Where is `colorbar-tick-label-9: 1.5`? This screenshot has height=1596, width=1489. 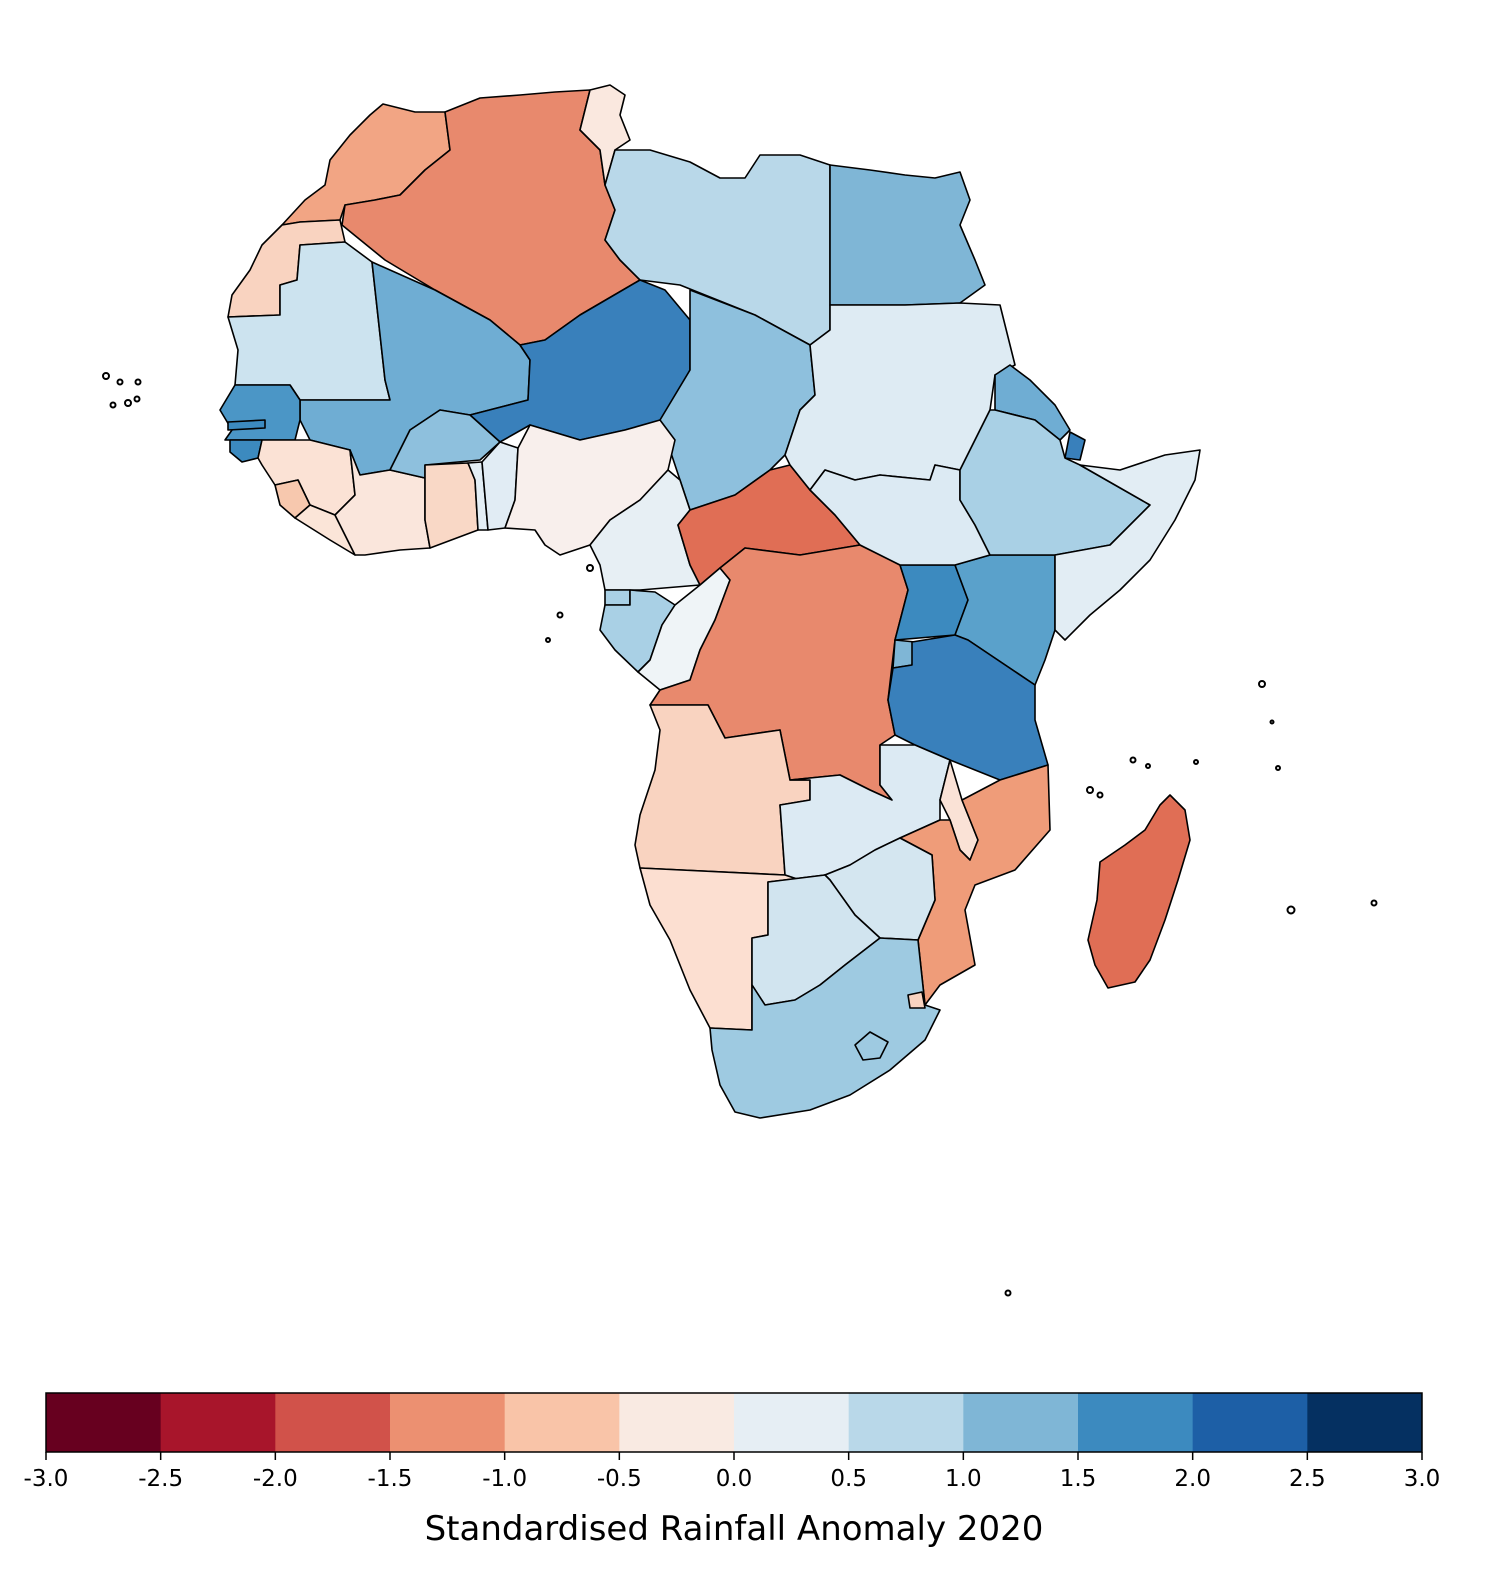
colorbar-tick-label-9: 1.5 is located at coordinates (1078, 1479).